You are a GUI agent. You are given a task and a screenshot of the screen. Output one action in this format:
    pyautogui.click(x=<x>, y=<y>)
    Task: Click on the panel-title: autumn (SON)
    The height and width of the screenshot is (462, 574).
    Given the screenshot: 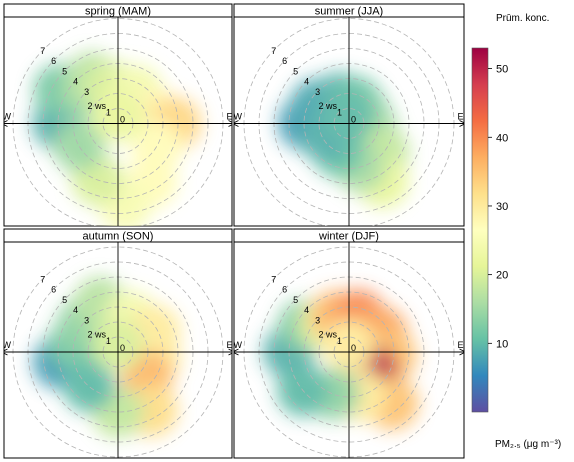 What is the action you would take?
    pyautogui.click(x=118, y=237)
    